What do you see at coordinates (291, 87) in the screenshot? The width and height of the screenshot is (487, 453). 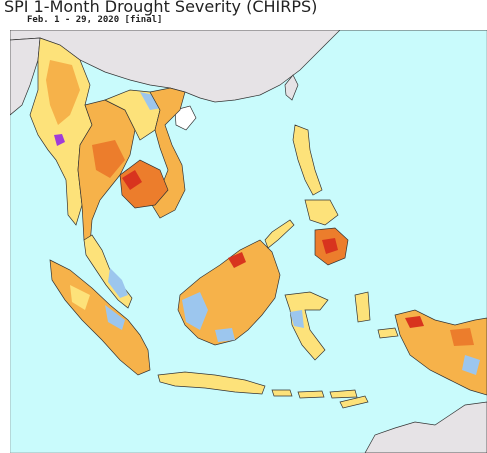 I see `taiwan-island` at bounding box center [291, 87].